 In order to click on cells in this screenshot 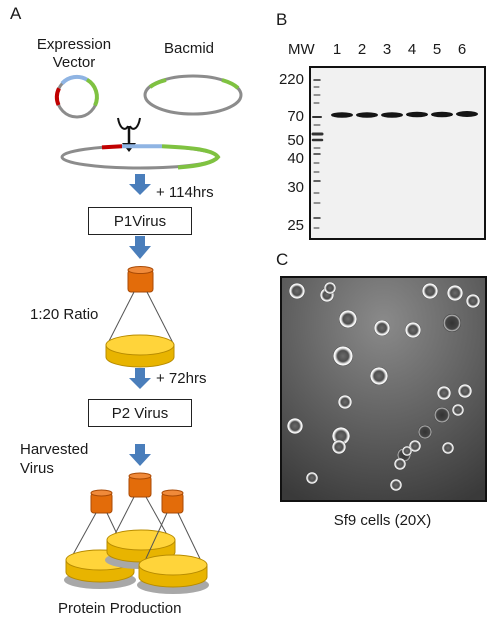, I will do `click(383, 386)`.